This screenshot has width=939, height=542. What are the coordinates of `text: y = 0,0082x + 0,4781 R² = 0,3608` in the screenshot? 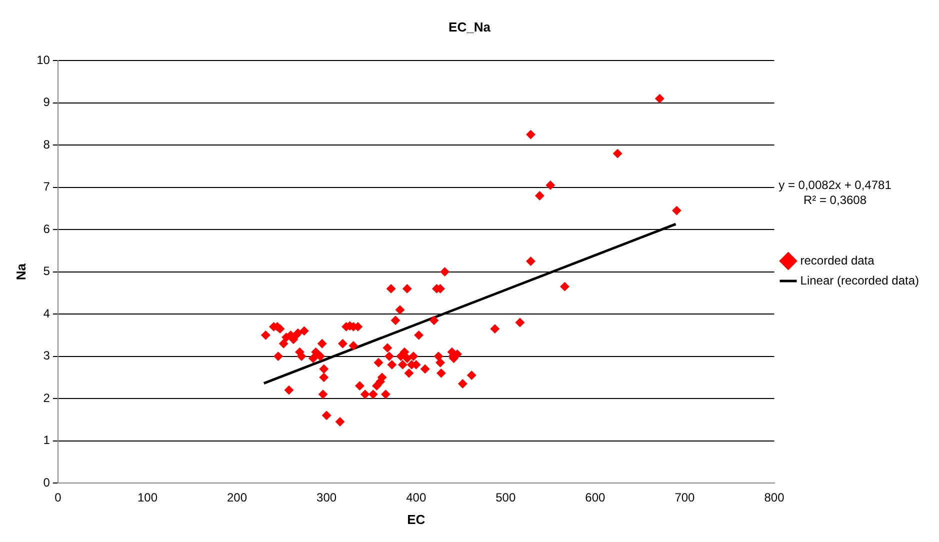 It's located at (835, 193).